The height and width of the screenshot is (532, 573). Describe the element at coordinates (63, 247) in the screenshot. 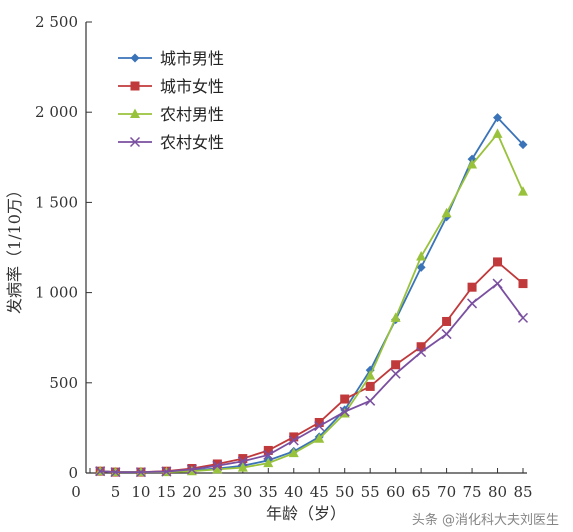

I see `y-axis-ticks: 0 500 1 000 1 500 2 000 2 500` at that location.